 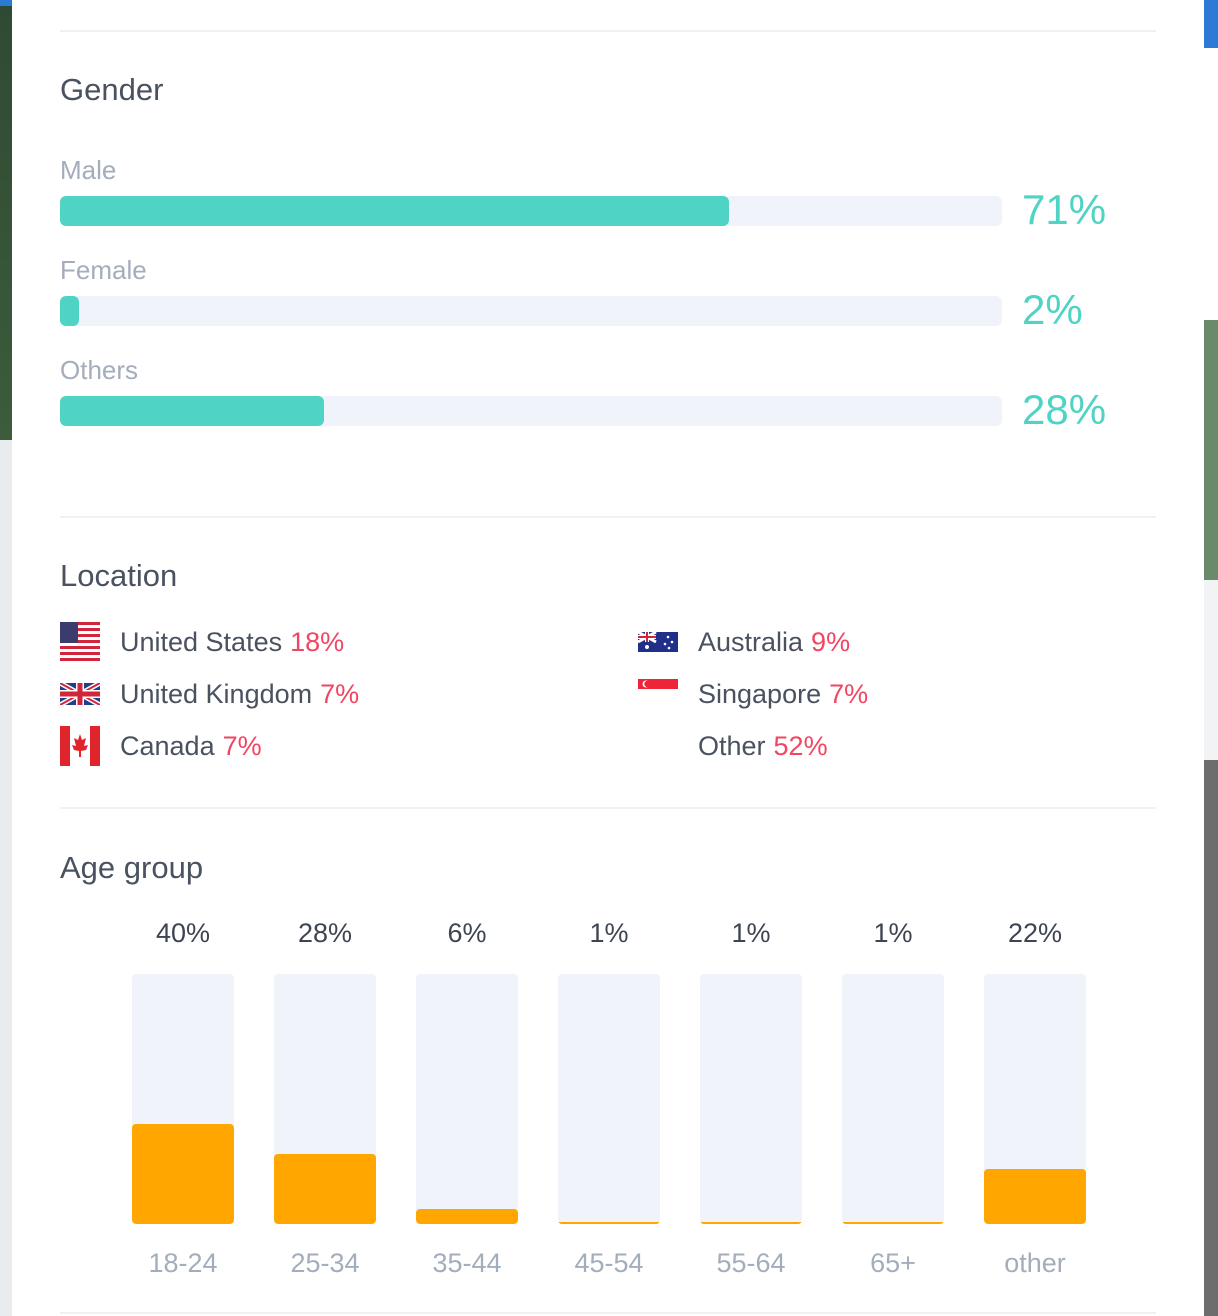 I want to click on location-name: United Kingdom, so click(x=216, y=693).